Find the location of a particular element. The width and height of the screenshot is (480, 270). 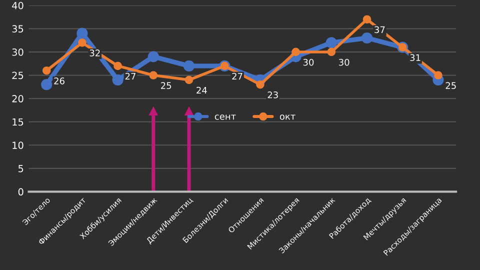

legend-label: сент is located at coordinates (225, 117).